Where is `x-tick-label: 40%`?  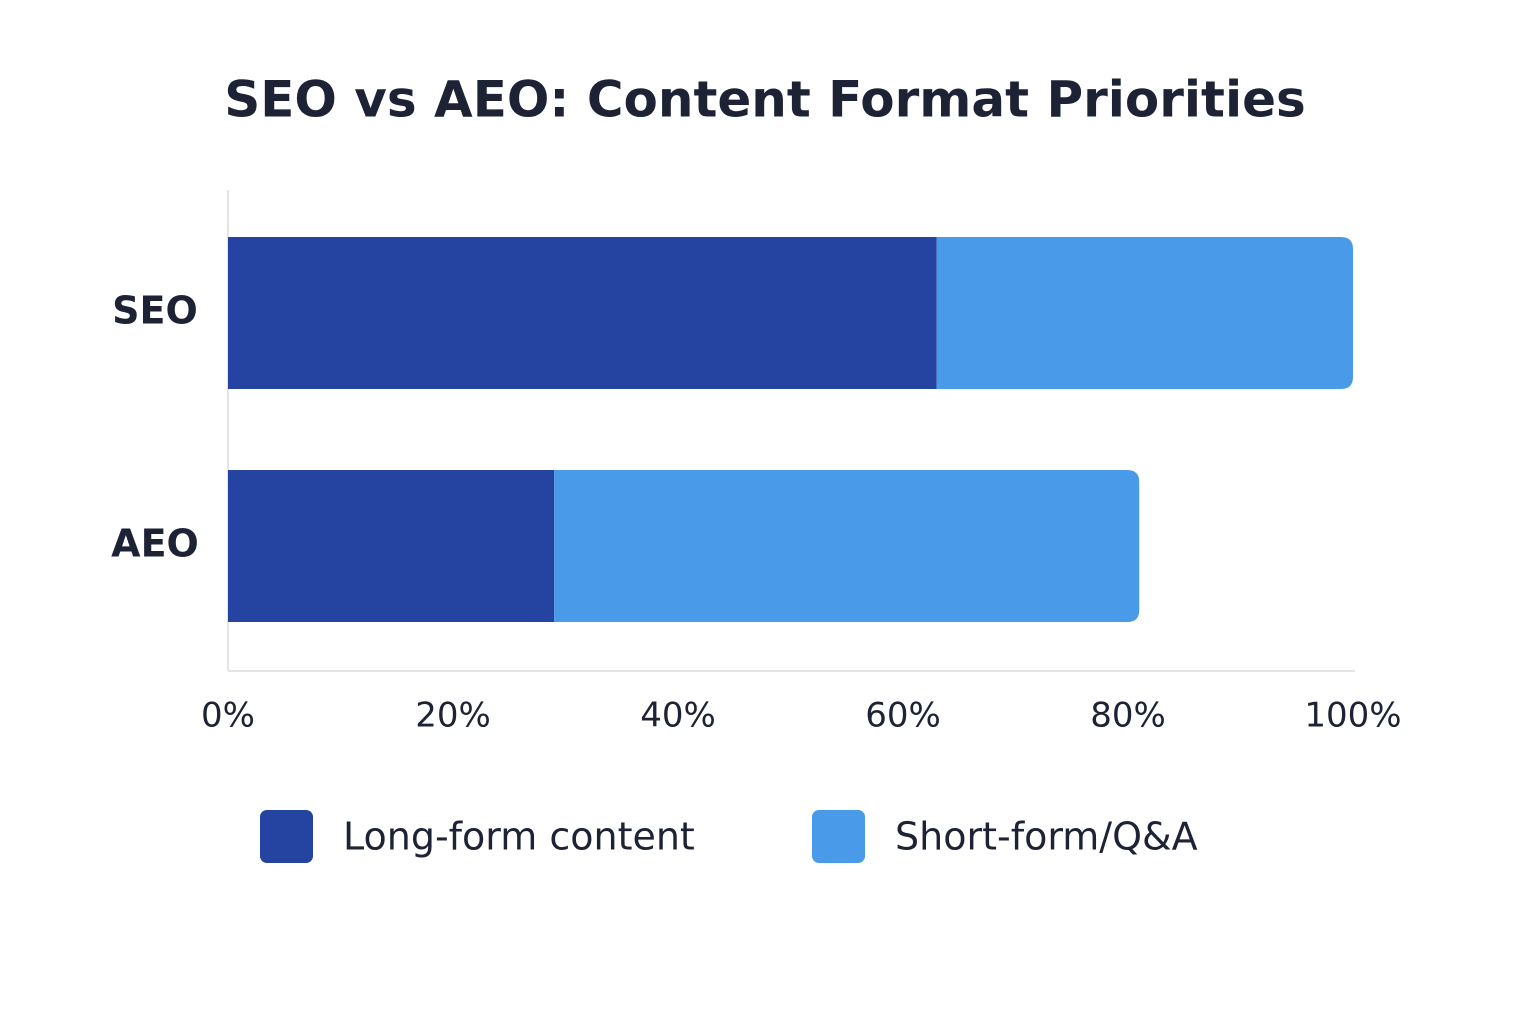 x-tick-label: 40% is located at coordinates (678, 716).